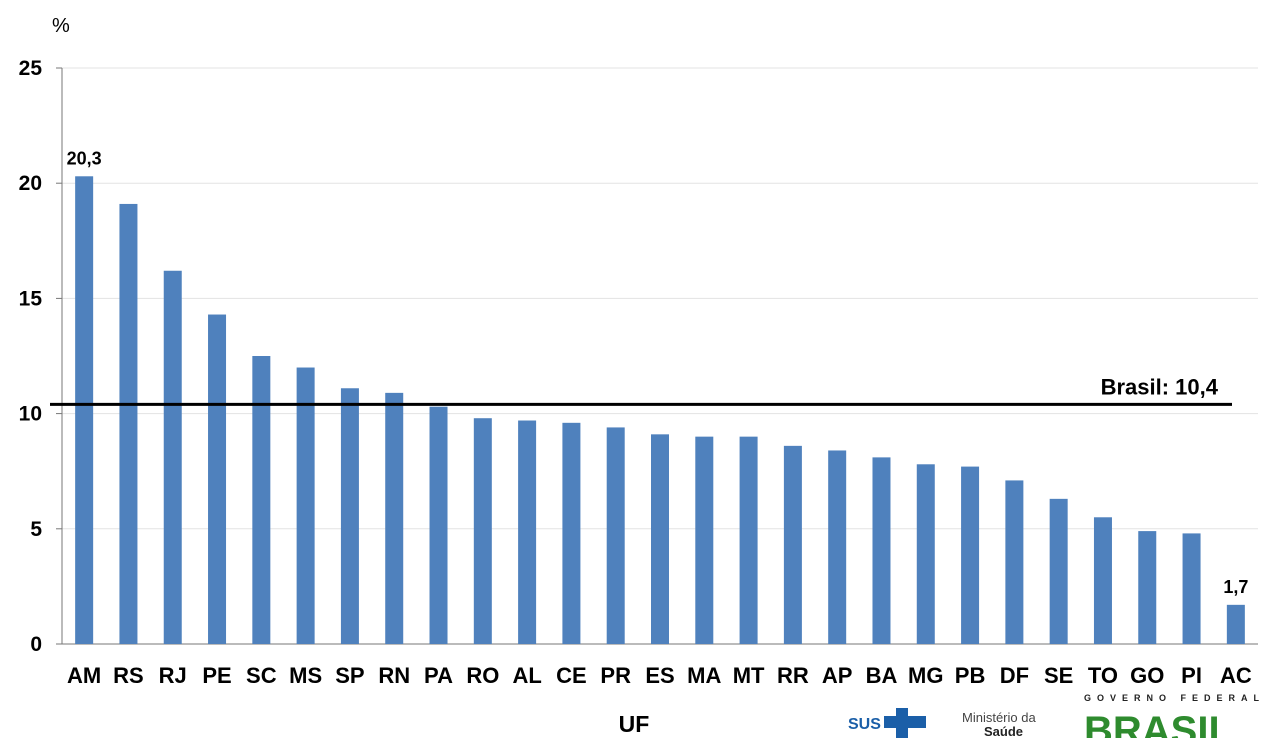  Describe the element at coordinates (748, 540) in the screenshot. I see `bar-mt` at that location.